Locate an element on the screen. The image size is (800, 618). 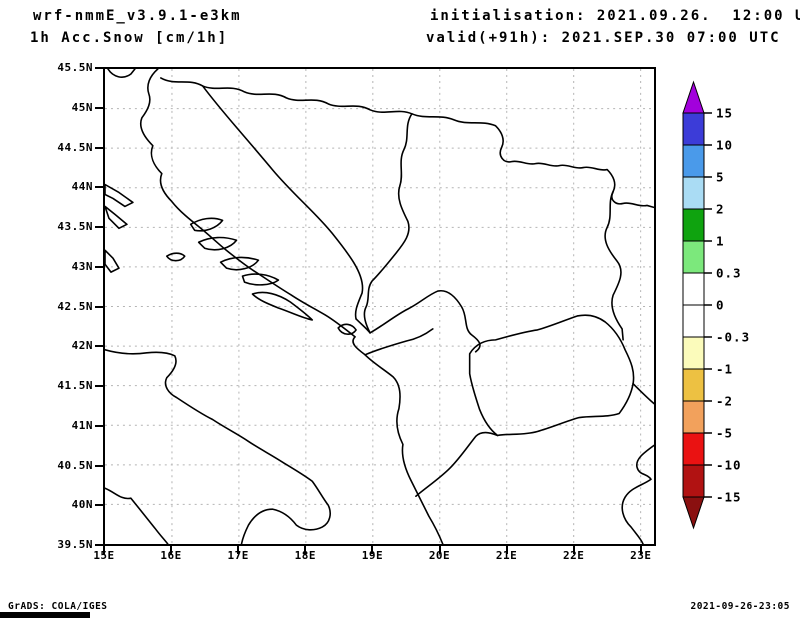
lat-tick-label: 43N is located at coordinates (82, 266).